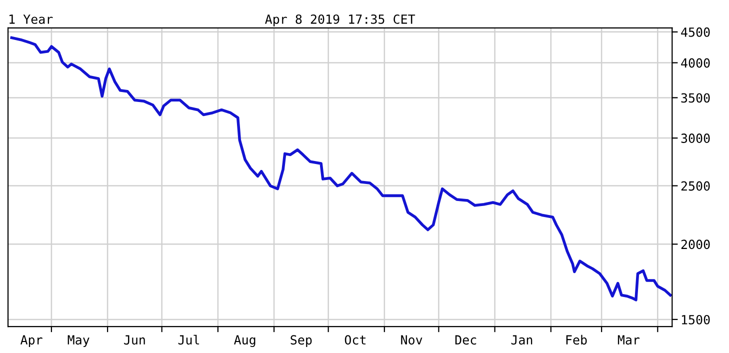  What do you see at coordinates (629, 340) in the screenshot?
I see `x-tick-label: Mar` at bounding box center [629, 340].